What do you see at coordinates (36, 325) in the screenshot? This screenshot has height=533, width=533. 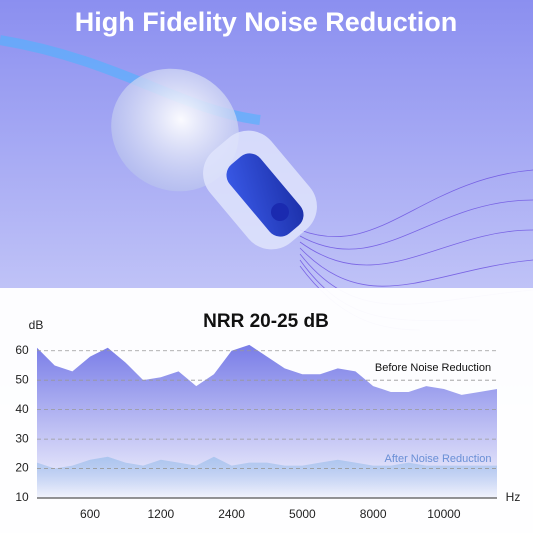 I see `y-axis-label: dB` at bounding box center [36, 325].